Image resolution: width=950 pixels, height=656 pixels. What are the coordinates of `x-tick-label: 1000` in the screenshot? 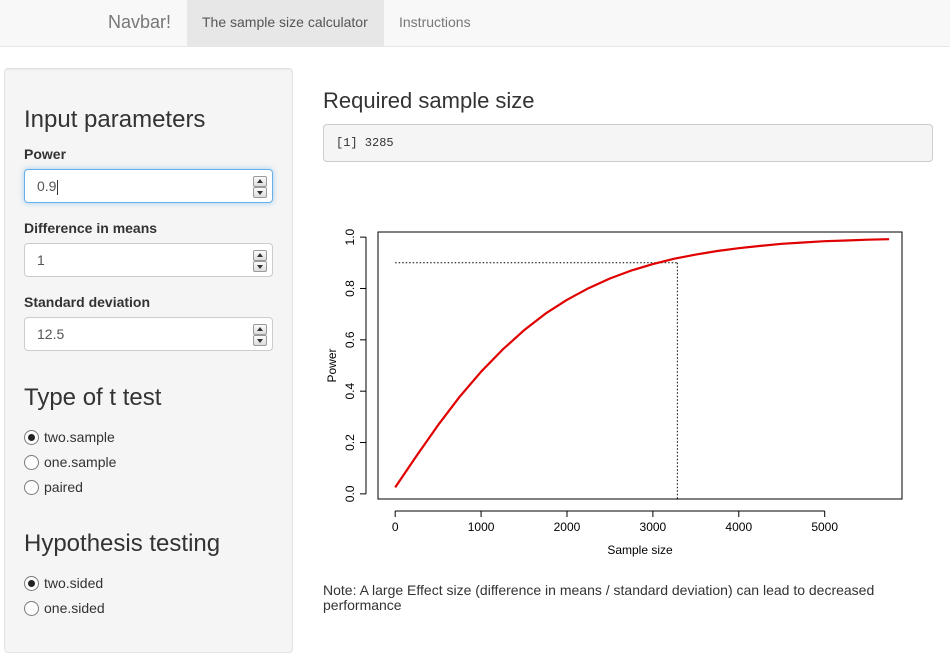 It's located at (481, 527).